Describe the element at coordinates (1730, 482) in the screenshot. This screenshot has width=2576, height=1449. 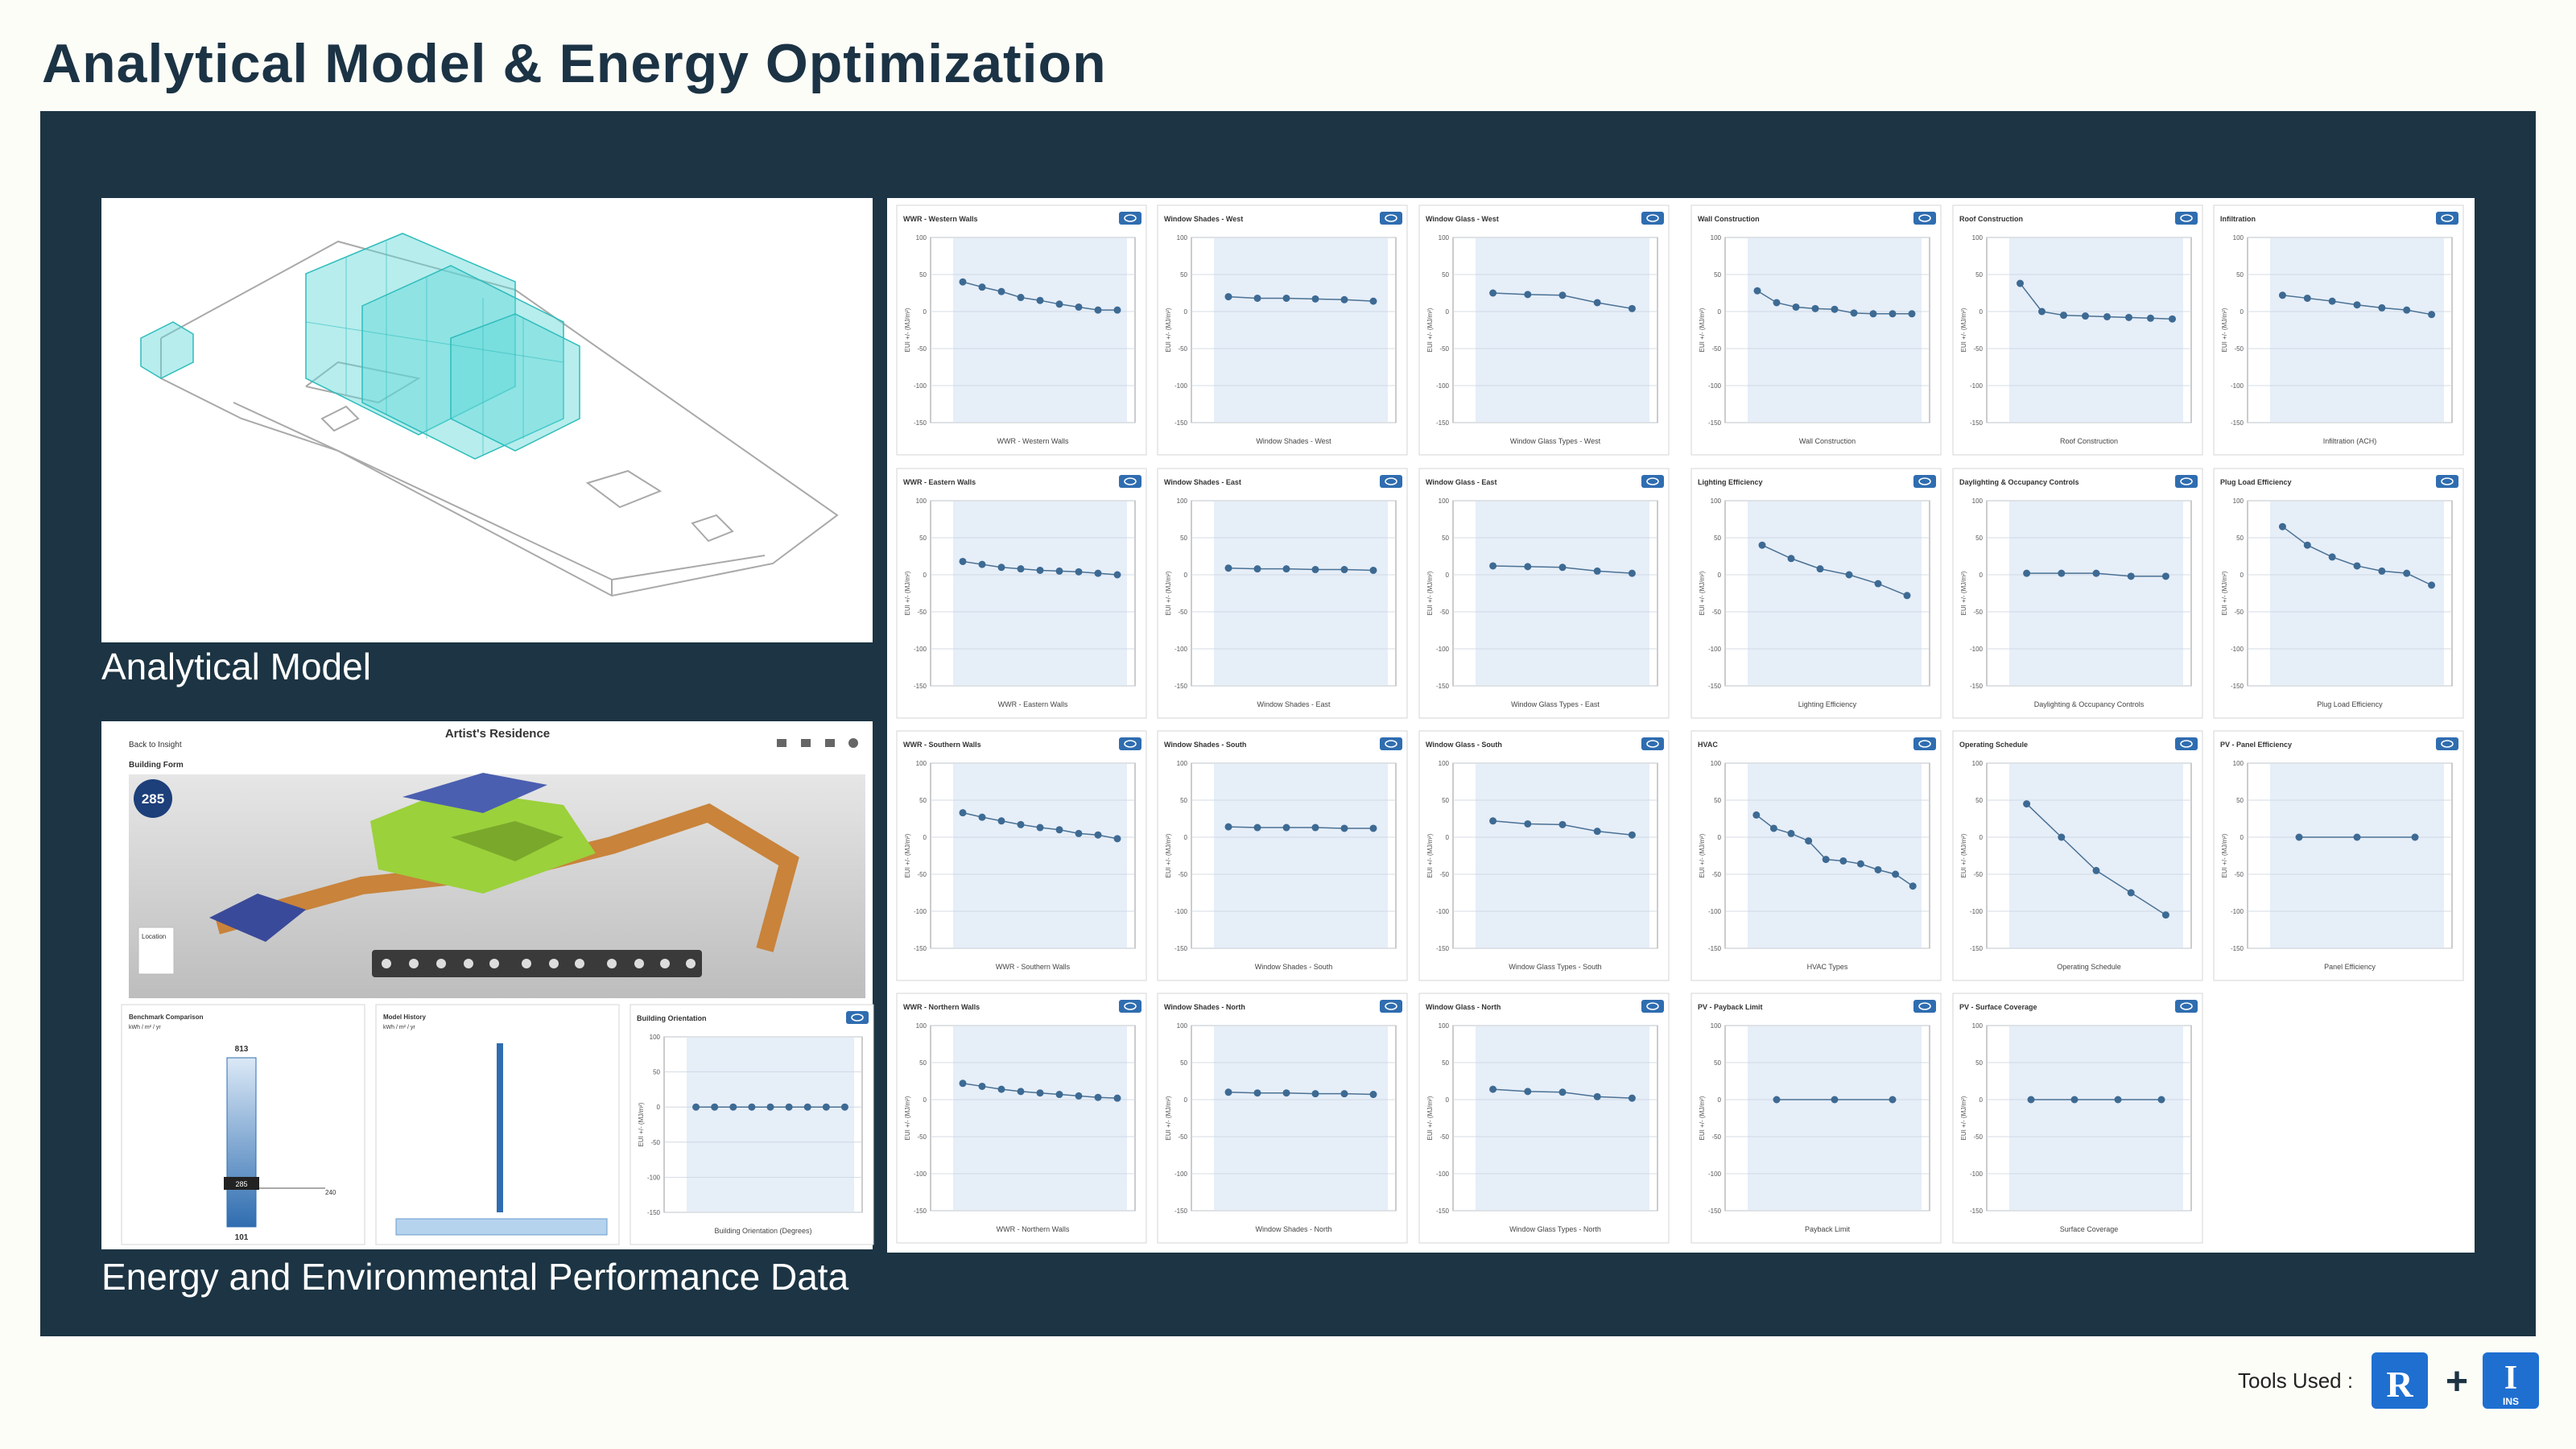
I see `panel-title: Lighting Efficiency` at that location.